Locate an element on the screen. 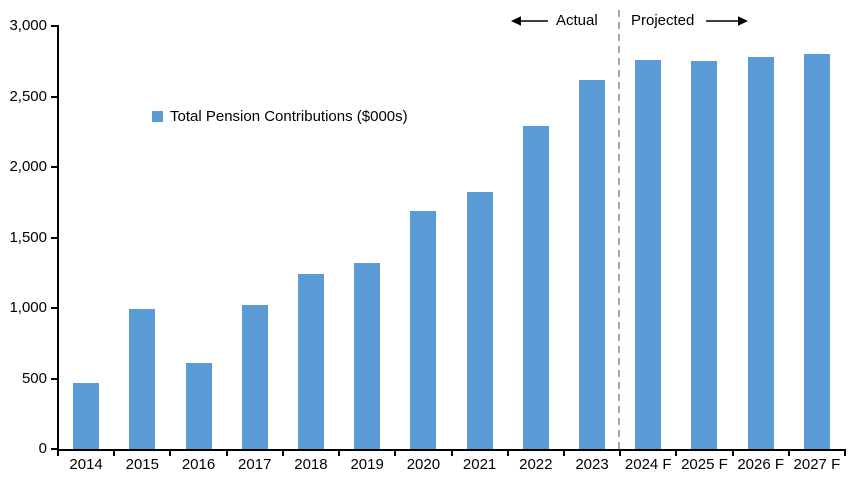  bar-2018 is located at coordinates (310, 361).